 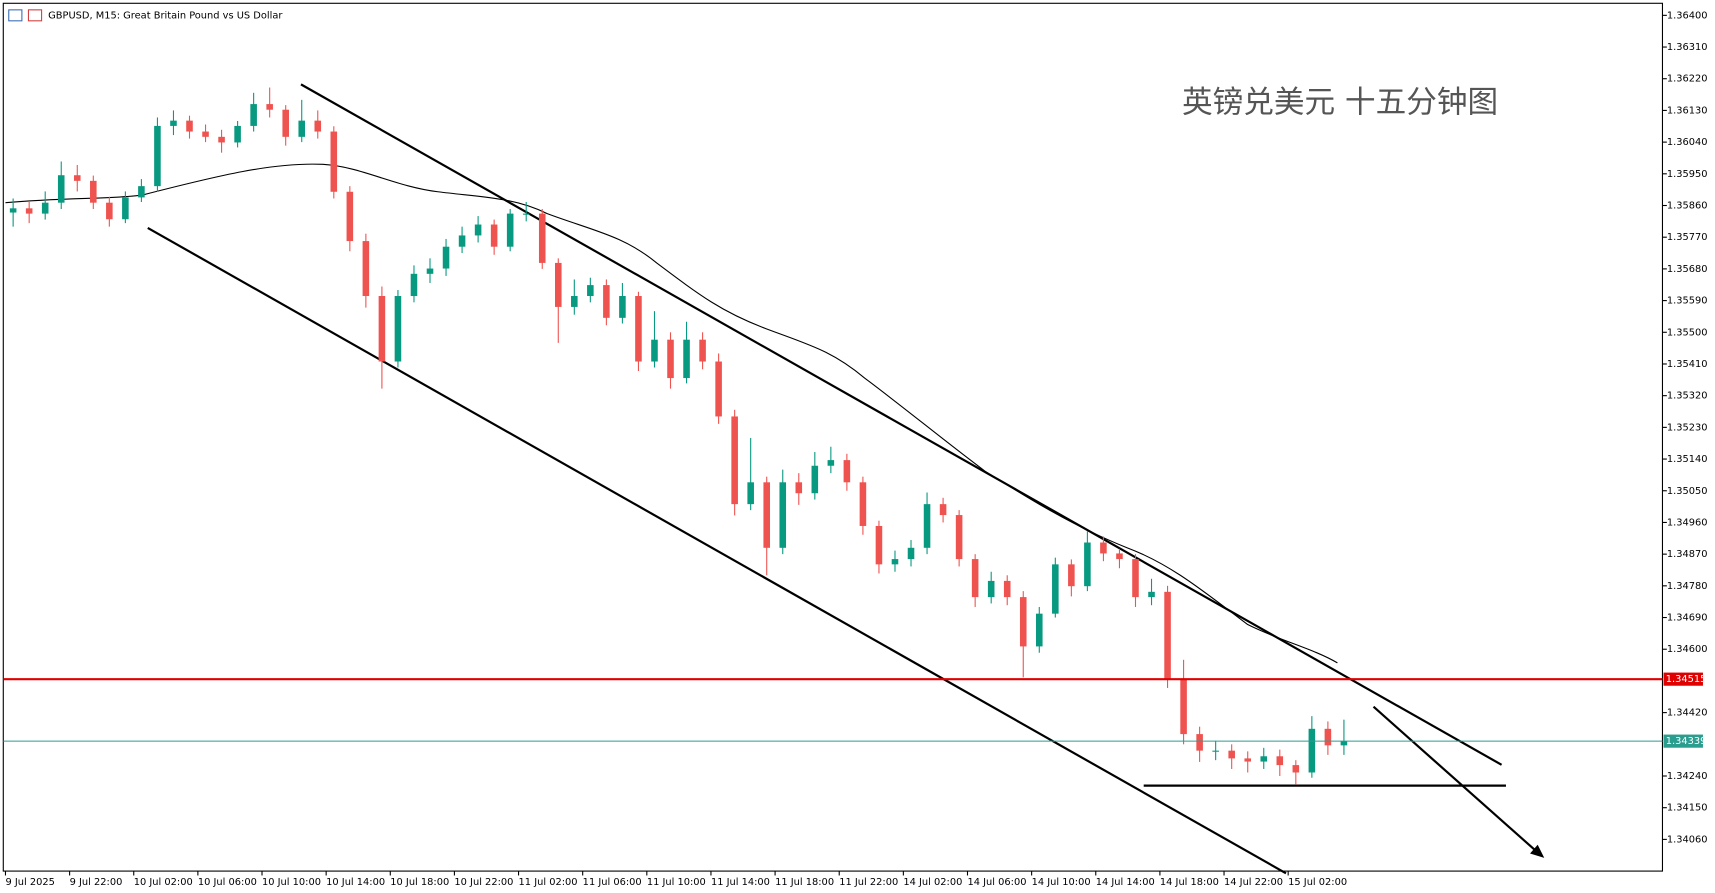 What do you see at coordinates (1687, 713) in the screenshot?
I see `y-tick-label: 1.34420` at bounding box center [1687, 713].